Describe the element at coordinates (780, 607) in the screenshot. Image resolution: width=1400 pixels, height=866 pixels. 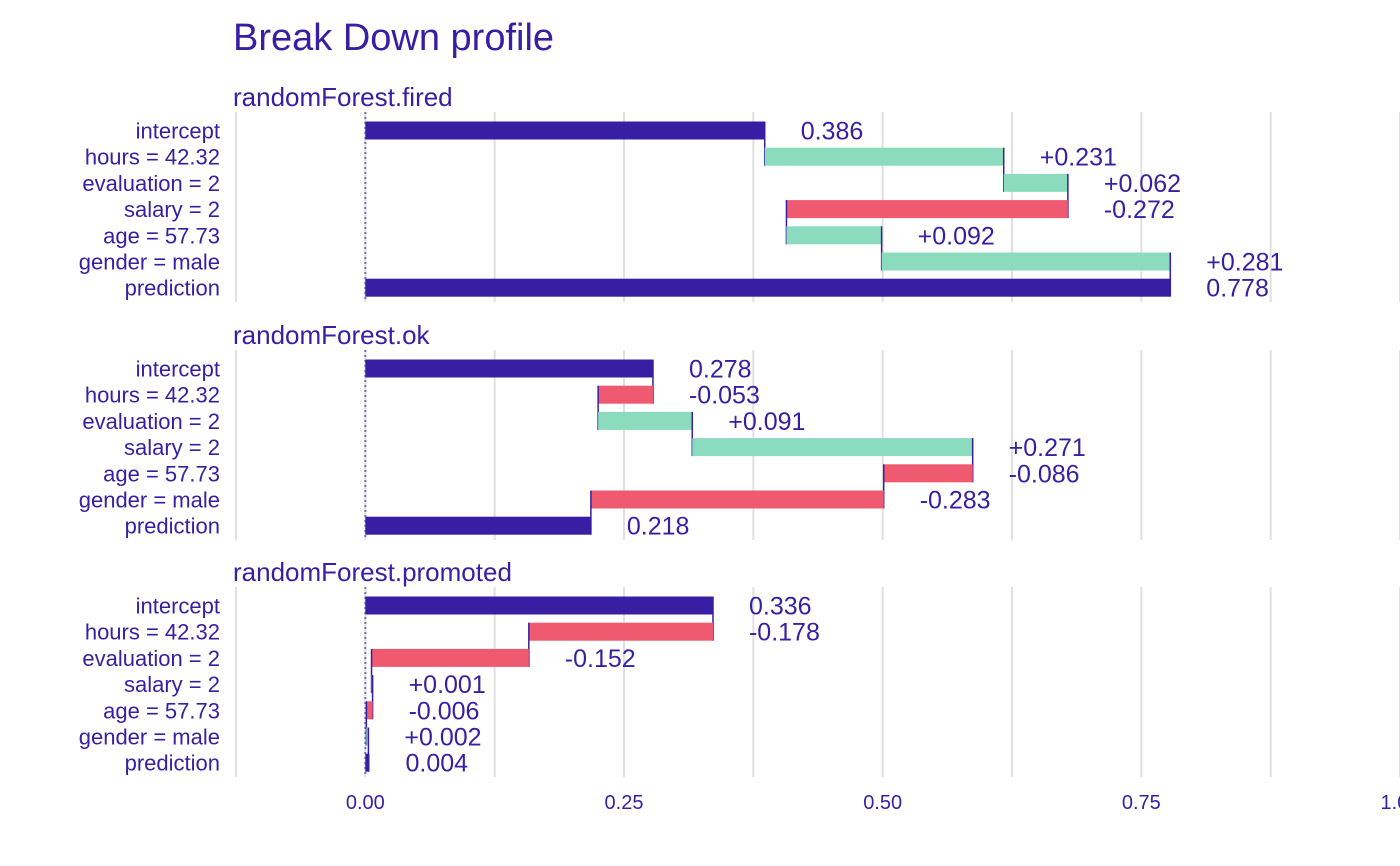
I see `value-label: 0.336` at that location.